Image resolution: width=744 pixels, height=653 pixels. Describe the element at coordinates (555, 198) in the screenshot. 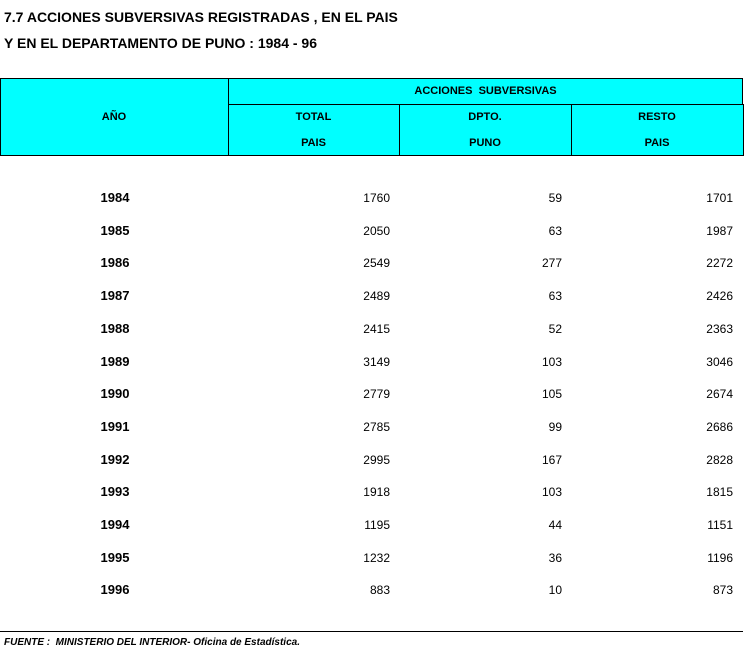

I see `value-cell: 59` at that location.